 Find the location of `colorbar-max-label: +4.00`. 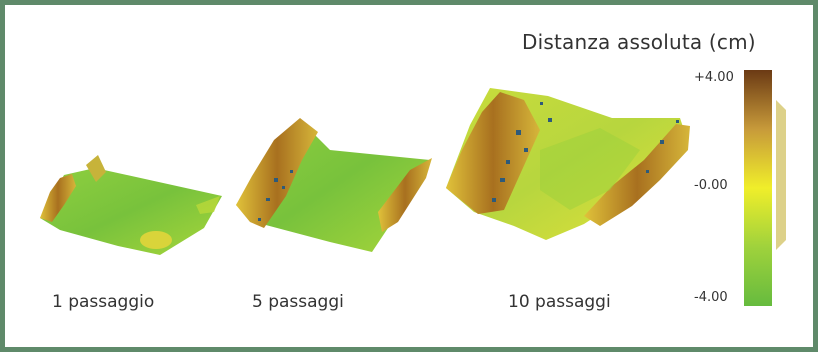

colorbar-max-label: +4.00 is located at coordinates (714, 77).